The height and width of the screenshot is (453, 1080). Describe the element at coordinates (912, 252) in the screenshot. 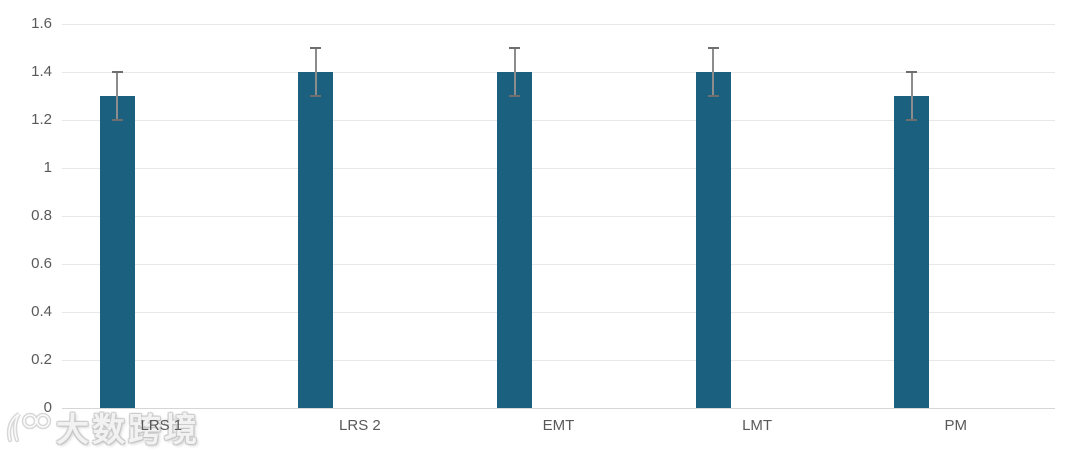

I see `bar-pm` at that location.